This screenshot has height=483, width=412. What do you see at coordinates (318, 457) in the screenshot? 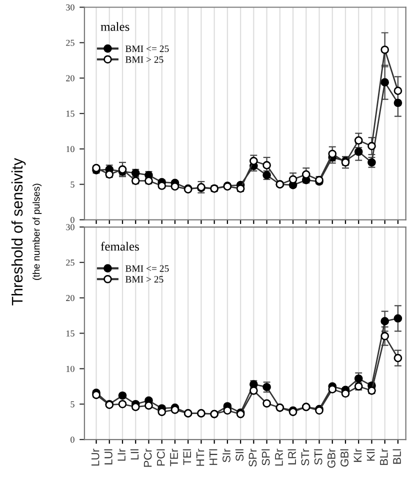
I see `x-tick-label: STl` at bounding box center [318, 457].